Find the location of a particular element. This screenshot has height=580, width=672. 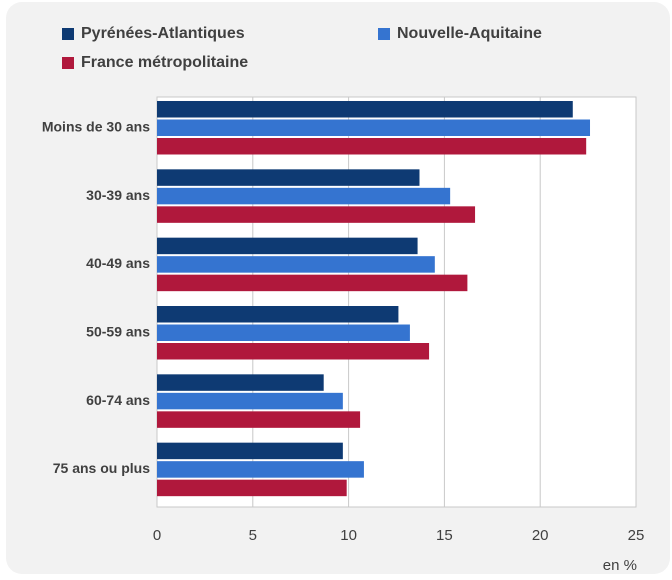

x-tick-label: 5 is located at coordinates (253, 535).